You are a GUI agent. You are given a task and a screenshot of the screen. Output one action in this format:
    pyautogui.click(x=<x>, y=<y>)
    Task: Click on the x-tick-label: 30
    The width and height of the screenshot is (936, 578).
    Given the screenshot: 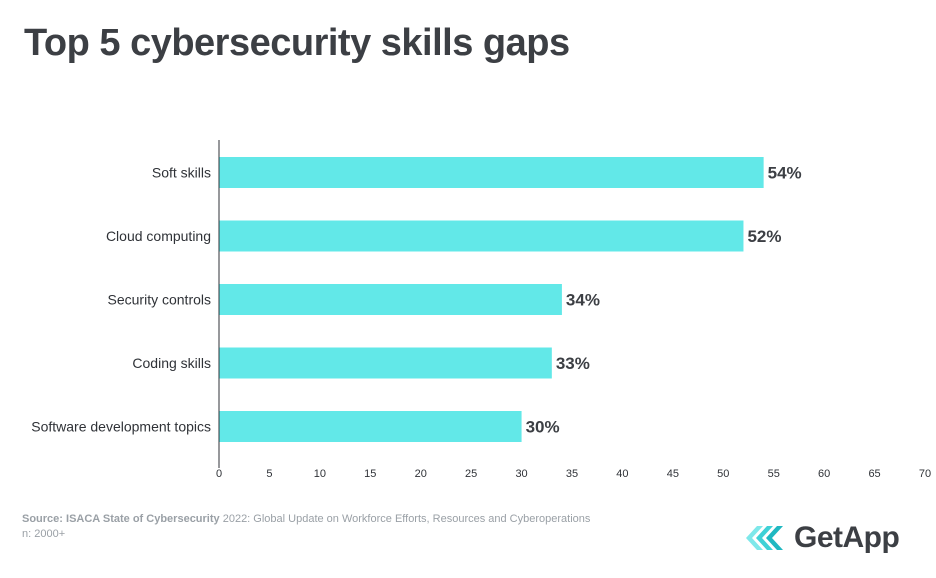 What is the action you would take?
    pyautogui.click(x=521, y=474)
    